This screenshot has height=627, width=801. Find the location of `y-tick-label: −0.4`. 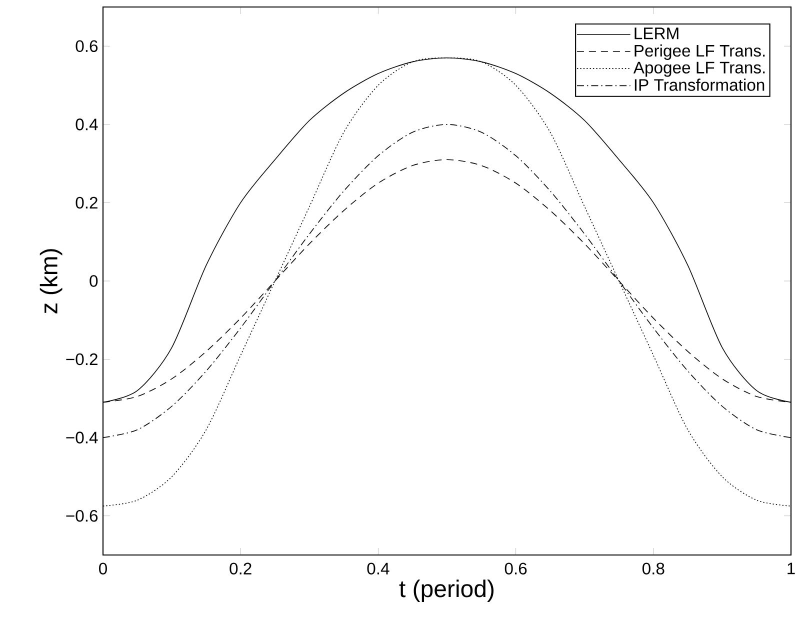

y-tick-label: −0.4 is located at coordinates (82, 438).